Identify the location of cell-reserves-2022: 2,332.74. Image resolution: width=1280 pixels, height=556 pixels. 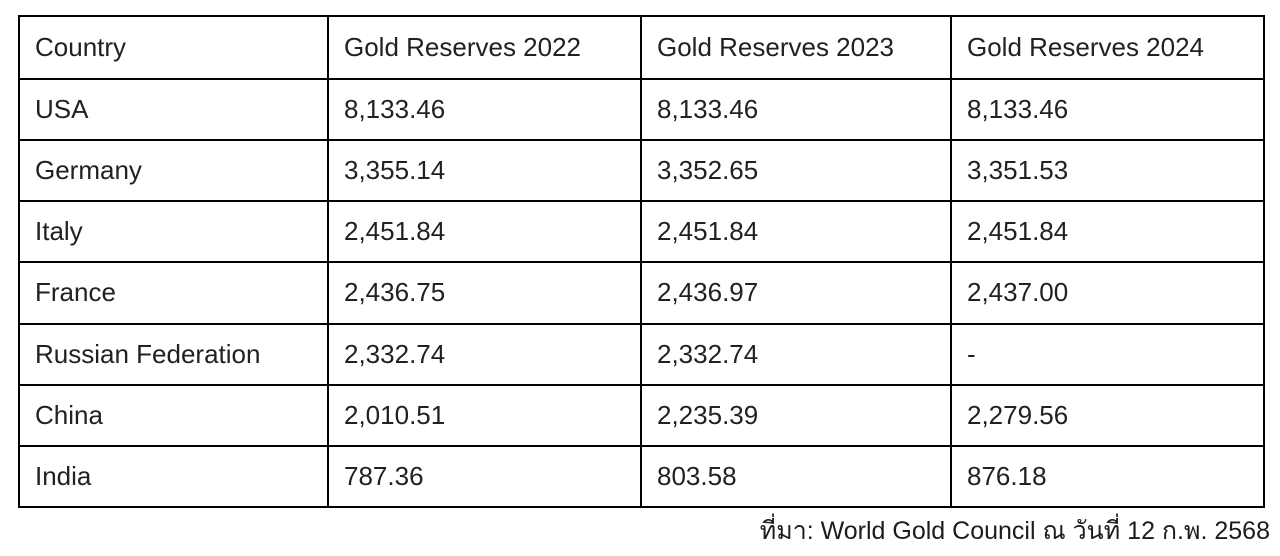
(484, 354).